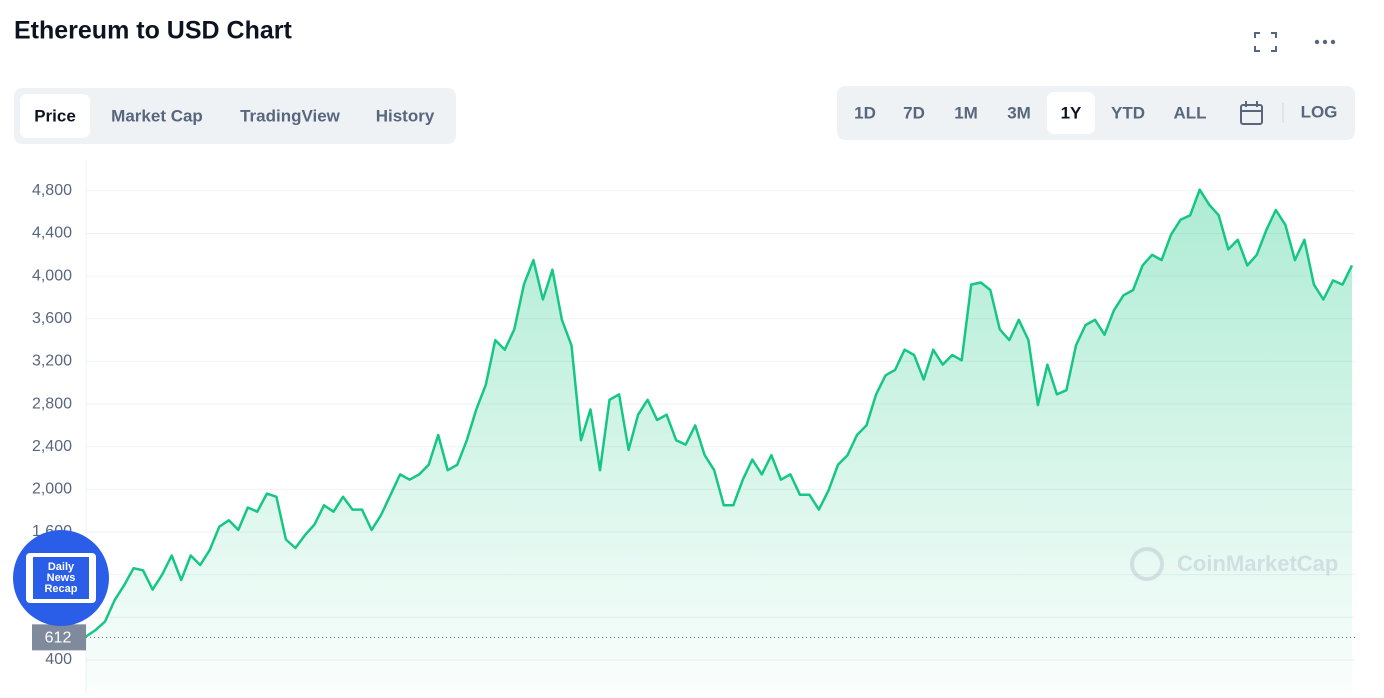 This screenshot has height=698, width=1384. I want to click on tab: Market Cap, so click(157, 115).